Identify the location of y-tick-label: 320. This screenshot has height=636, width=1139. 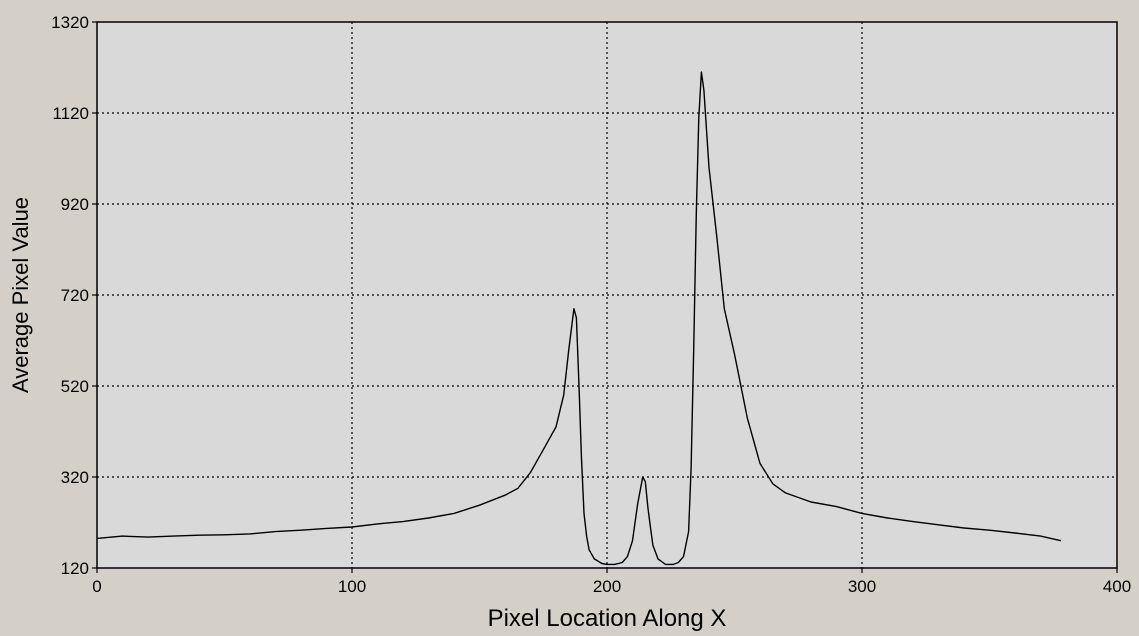
(75, 477).